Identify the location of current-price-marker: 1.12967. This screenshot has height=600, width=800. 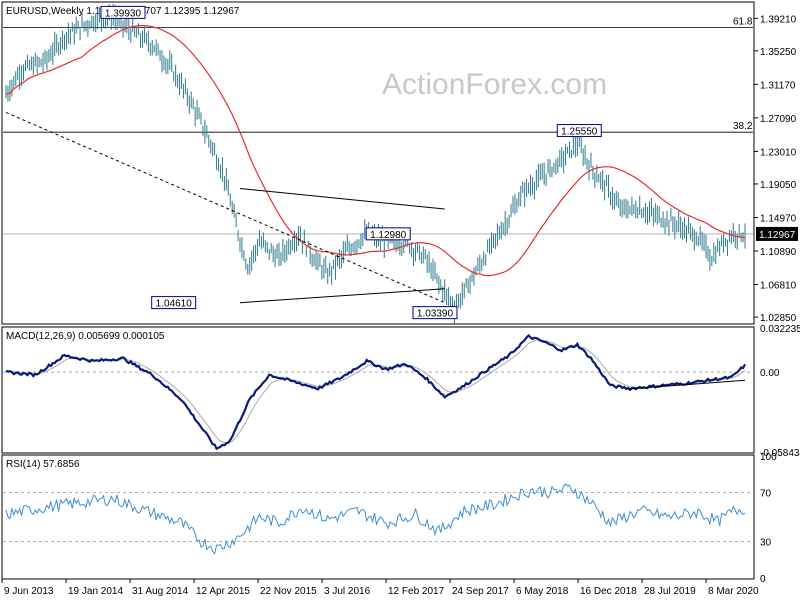
(777, 233).